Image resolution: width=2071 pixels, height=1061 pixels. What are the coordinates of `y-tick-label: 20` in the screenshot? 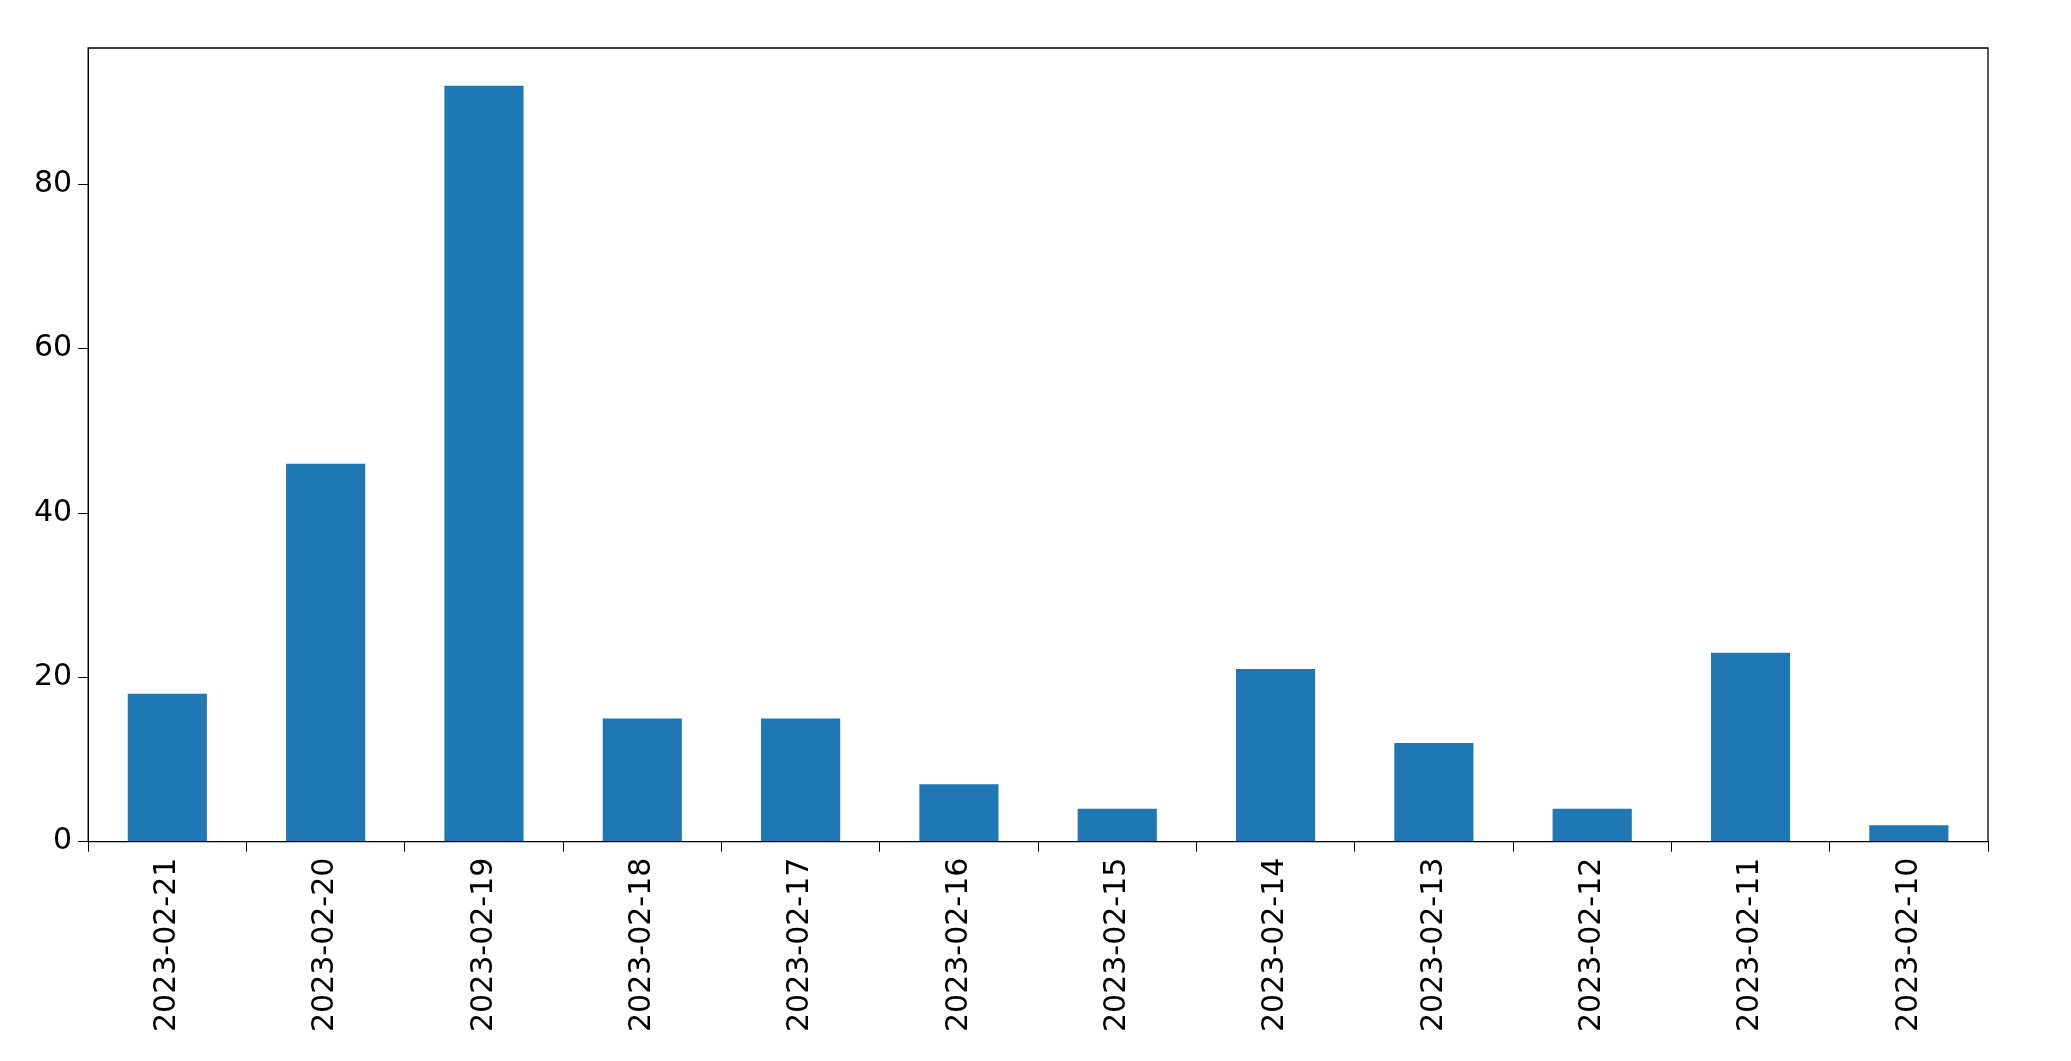 It's located at (53, 675).